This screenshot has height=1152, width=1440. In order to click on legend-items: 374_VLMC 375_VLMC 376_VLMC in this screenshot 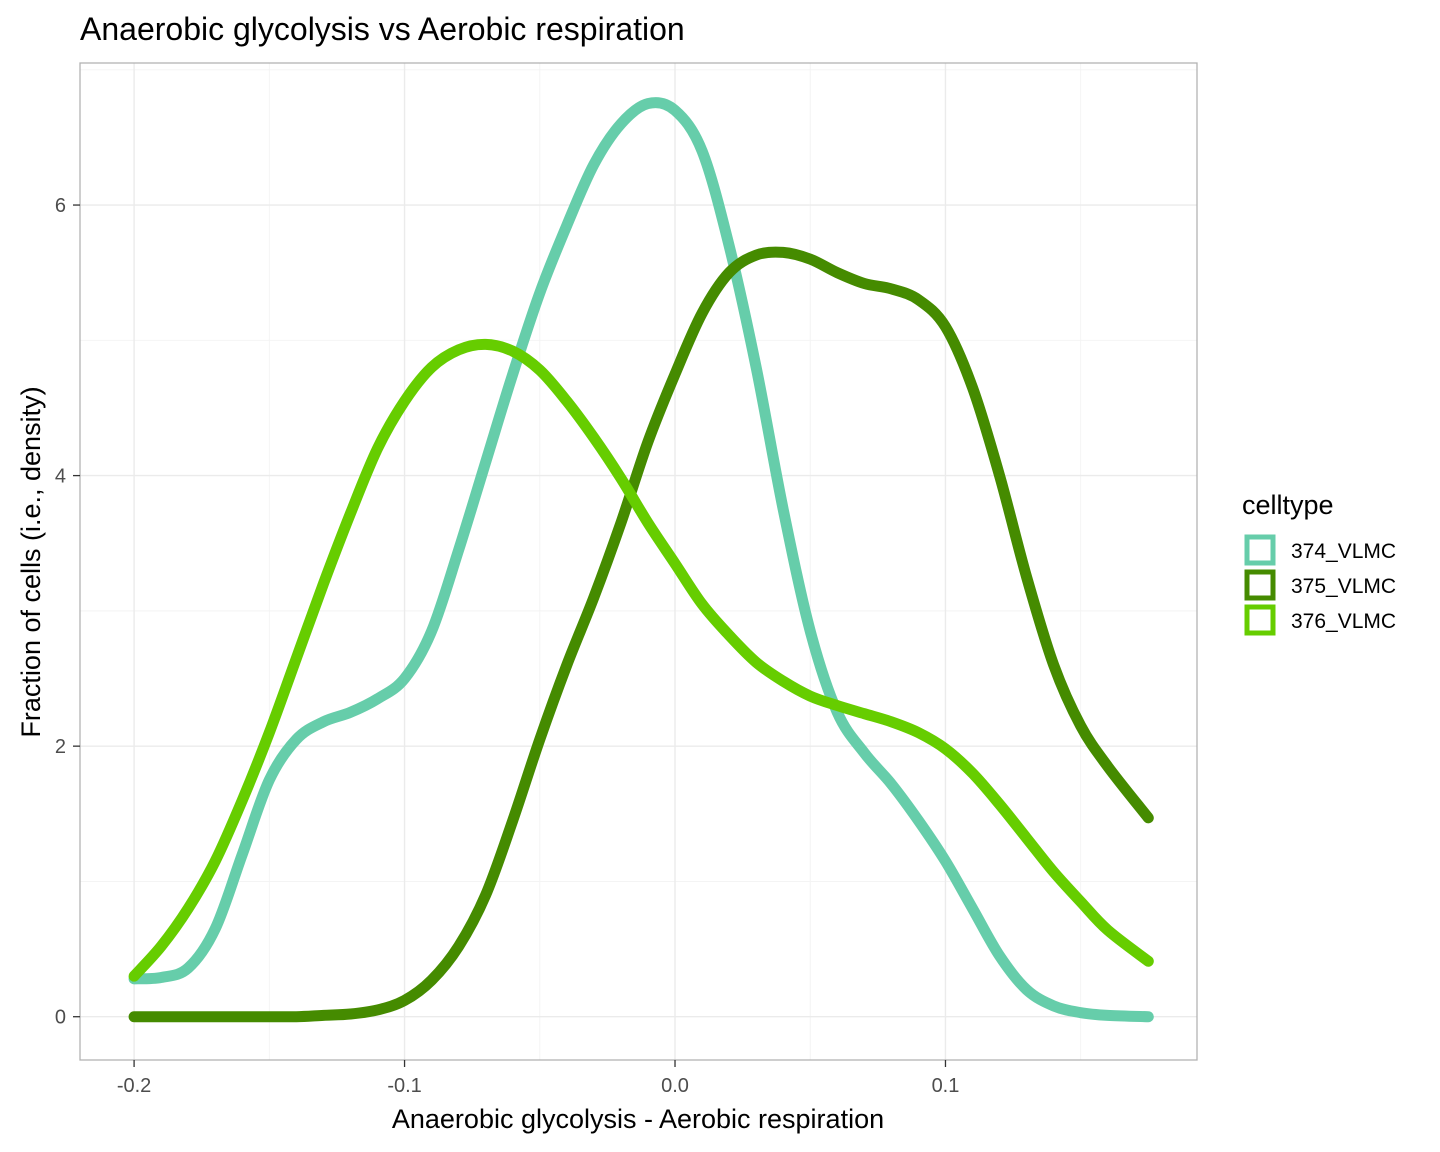, I will do `click(1320, 585)`.